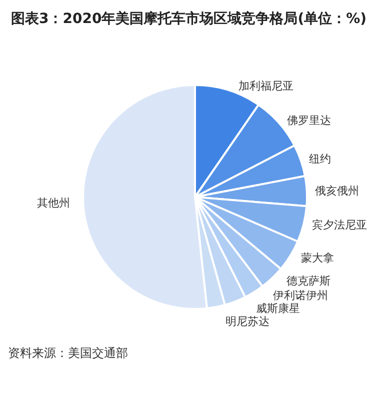 The width and height of the screenshot is (388, 399). I want to click on slice-label: 伊利诺伊州, so click(300, 295).